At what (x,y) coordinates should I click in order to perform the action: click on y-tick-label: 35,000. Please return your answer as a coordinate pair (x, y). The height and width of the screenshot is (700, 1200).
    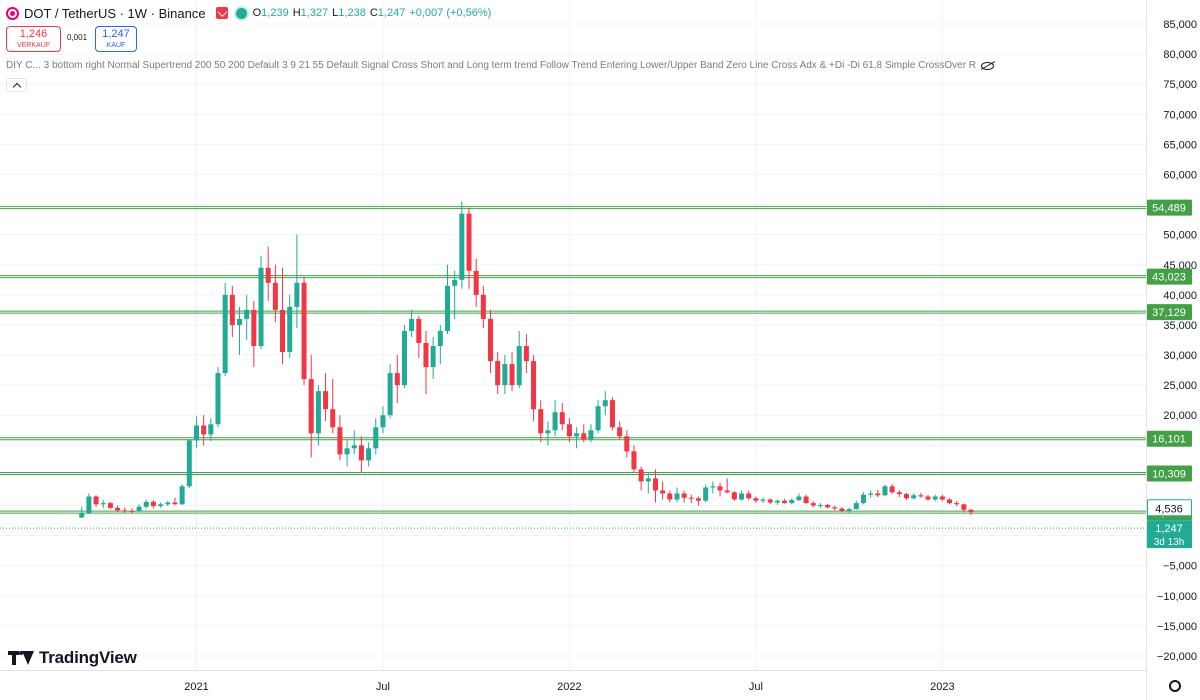
    Looking at the image, I should click on (1180, 326).